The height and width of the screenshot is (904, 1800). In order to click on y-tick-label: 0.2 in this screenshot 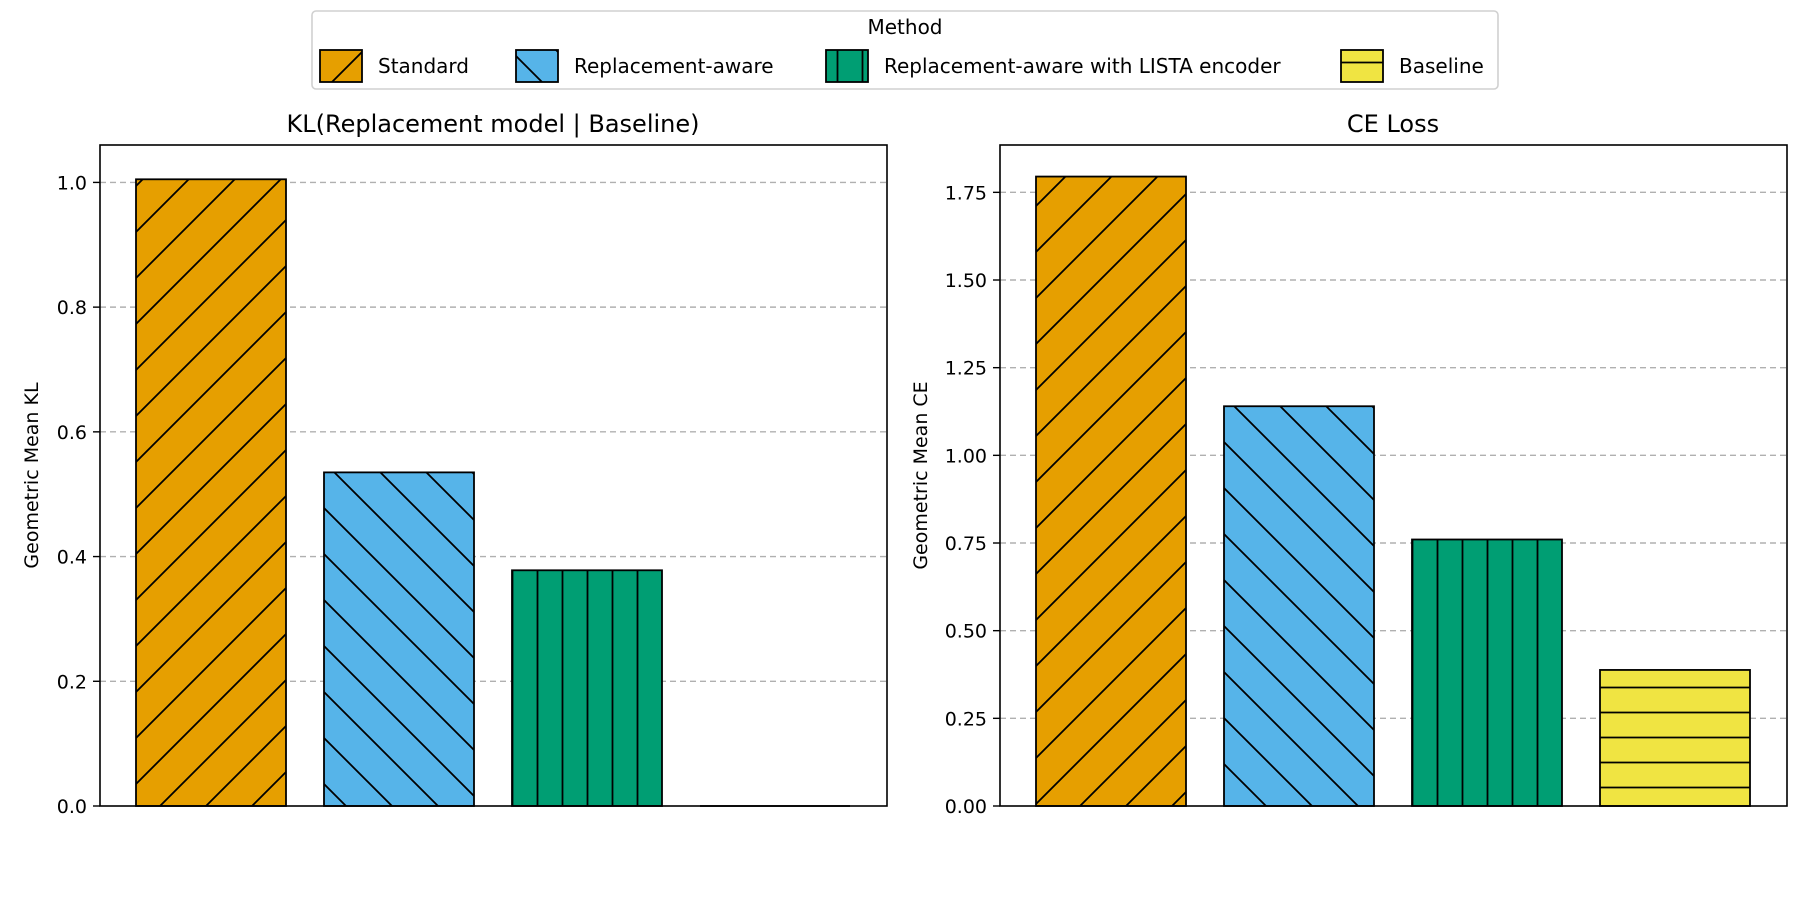, I will do `click(72, 682)`.